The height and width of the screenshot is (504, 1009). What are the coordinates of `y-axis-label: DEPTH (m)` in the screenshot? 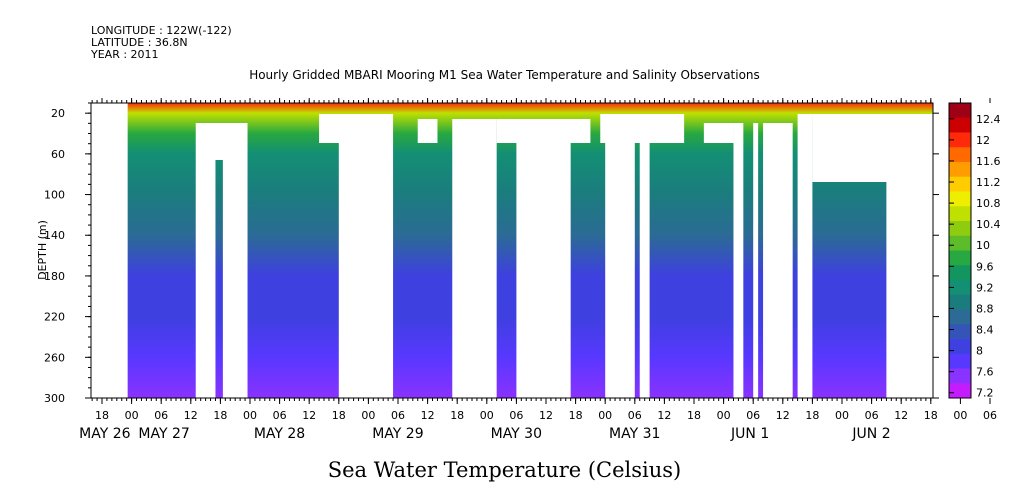 It's located at (42, 250).